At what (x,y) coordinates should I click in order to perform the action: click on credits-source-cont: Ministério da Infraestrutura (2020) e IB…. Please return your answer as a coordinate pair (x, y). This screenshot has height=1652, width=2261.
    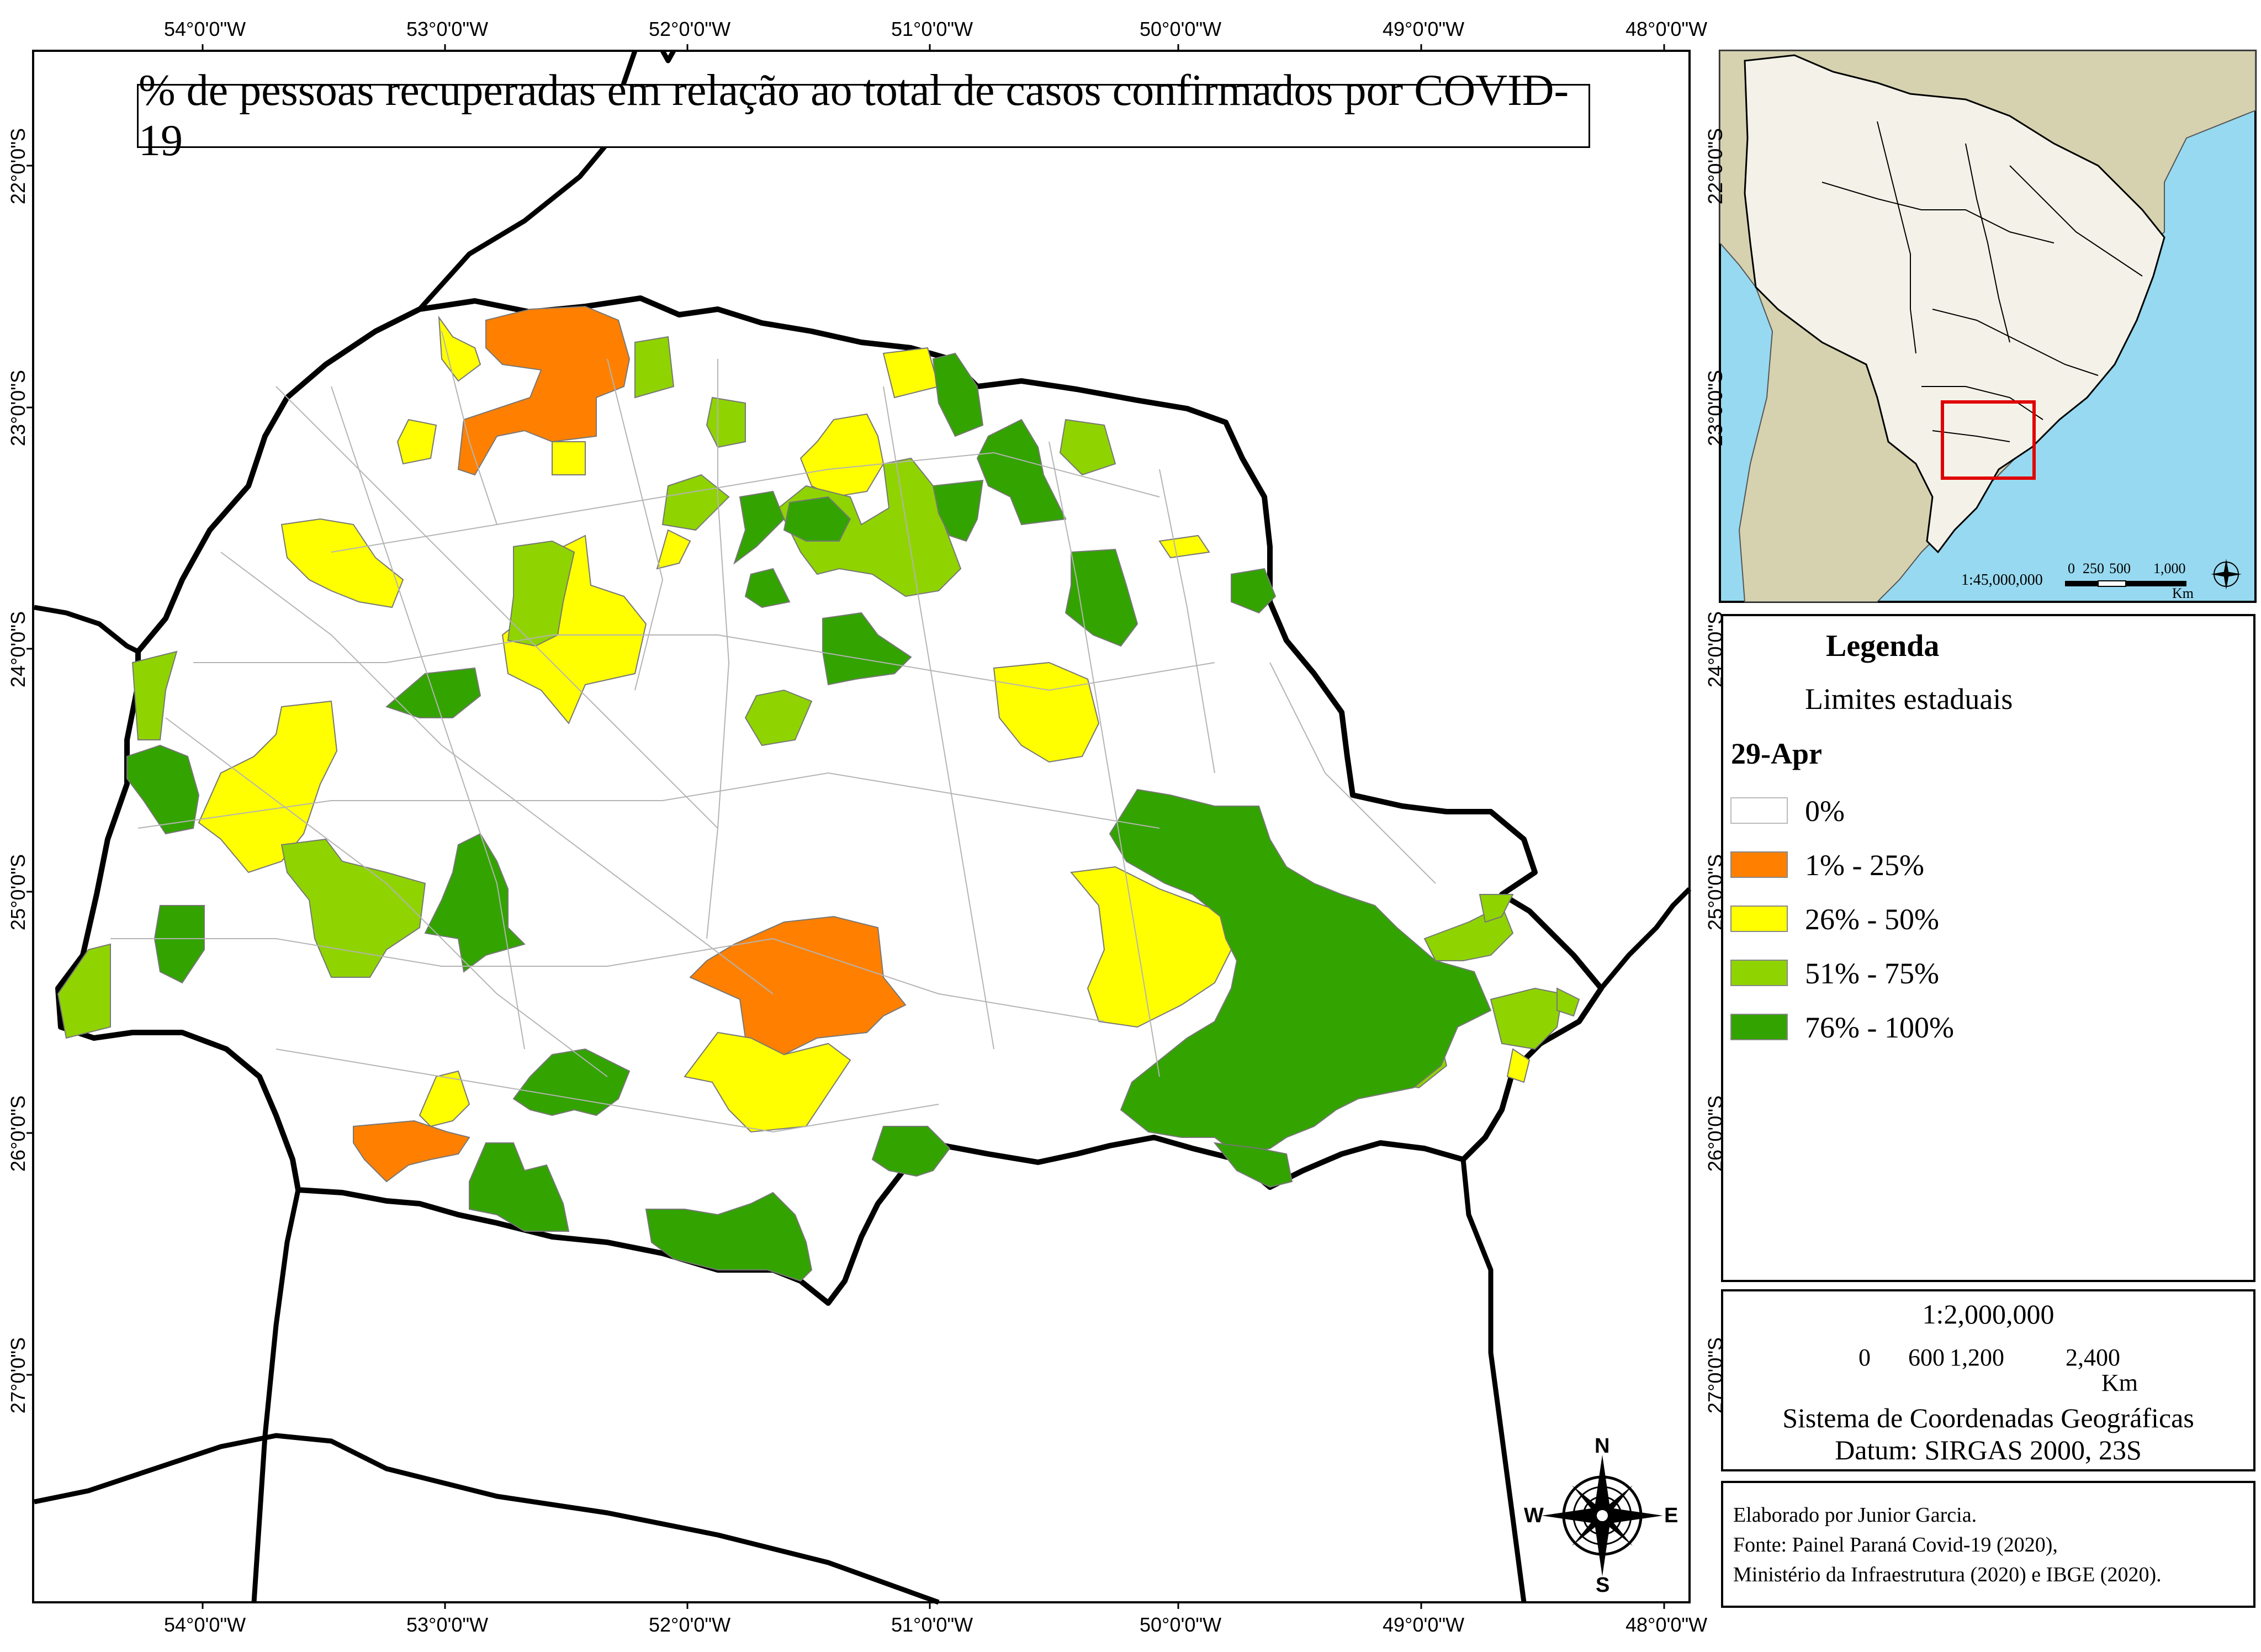
    Looking at the image, I should click on (1948, 1574).